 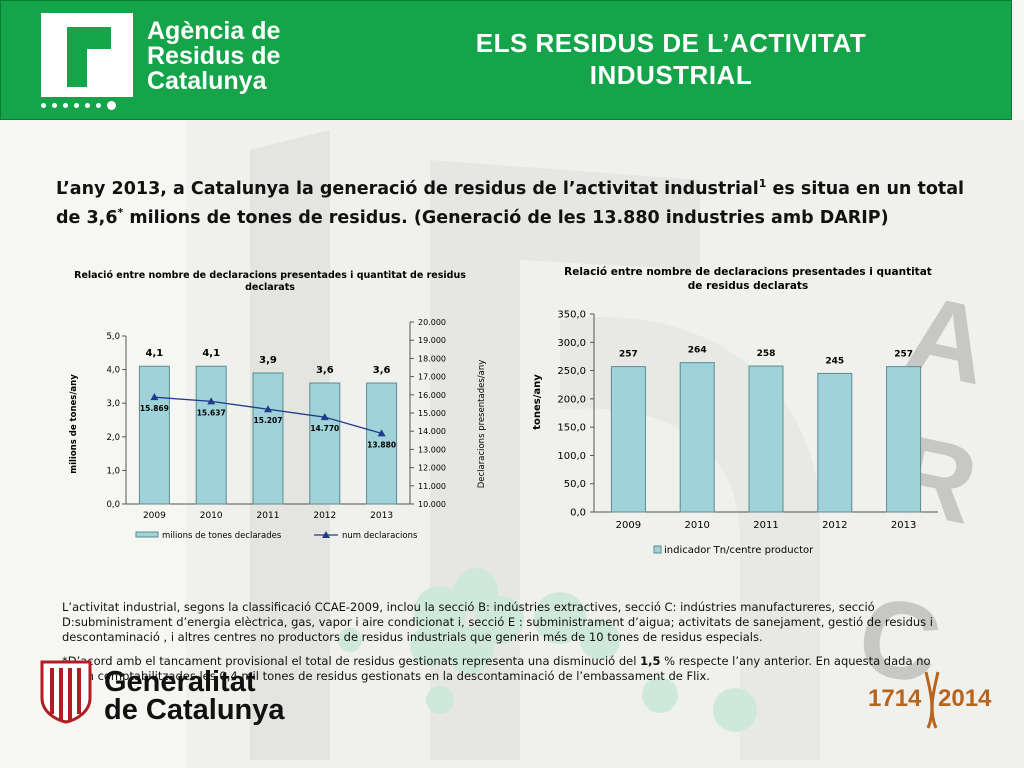 I want to click on line-value-label: 15.207, so click(x=268, y=420).